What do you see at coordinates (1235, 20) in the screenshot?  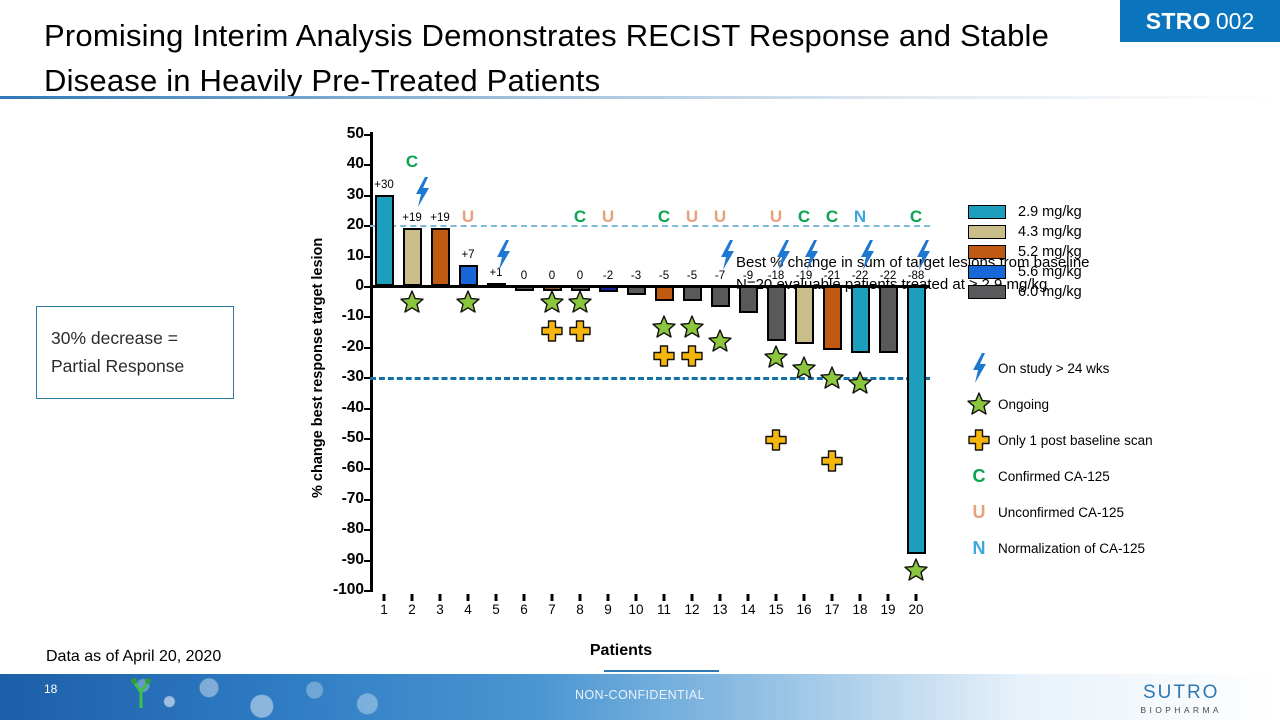 I see `program-badge-number: 002` at bounding box center [1235, 20].